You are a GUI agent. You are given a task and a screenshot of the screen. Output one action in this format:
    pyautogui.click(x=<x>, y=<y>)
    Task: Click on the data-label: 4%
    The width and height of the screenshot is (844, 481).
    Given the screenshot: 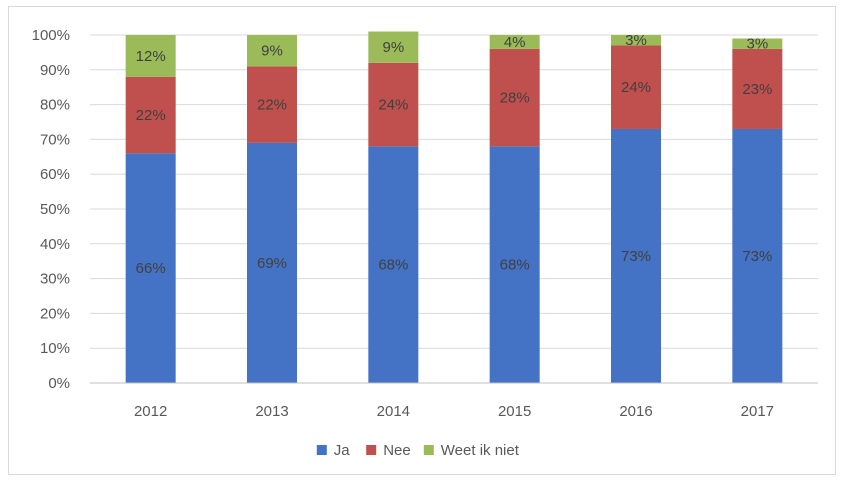 What is the action you would take?
    pyautogui.click(x=515, y=42)
    